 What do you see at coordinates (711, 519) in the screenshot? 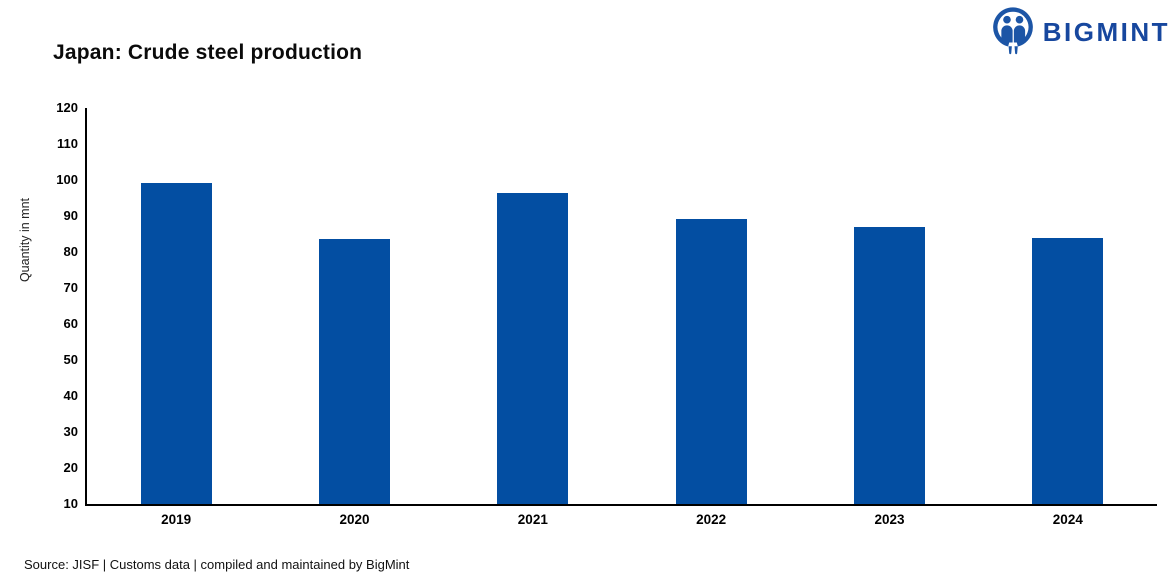
I see `x-tick-label: 2022` at bounding box center [711, 519].